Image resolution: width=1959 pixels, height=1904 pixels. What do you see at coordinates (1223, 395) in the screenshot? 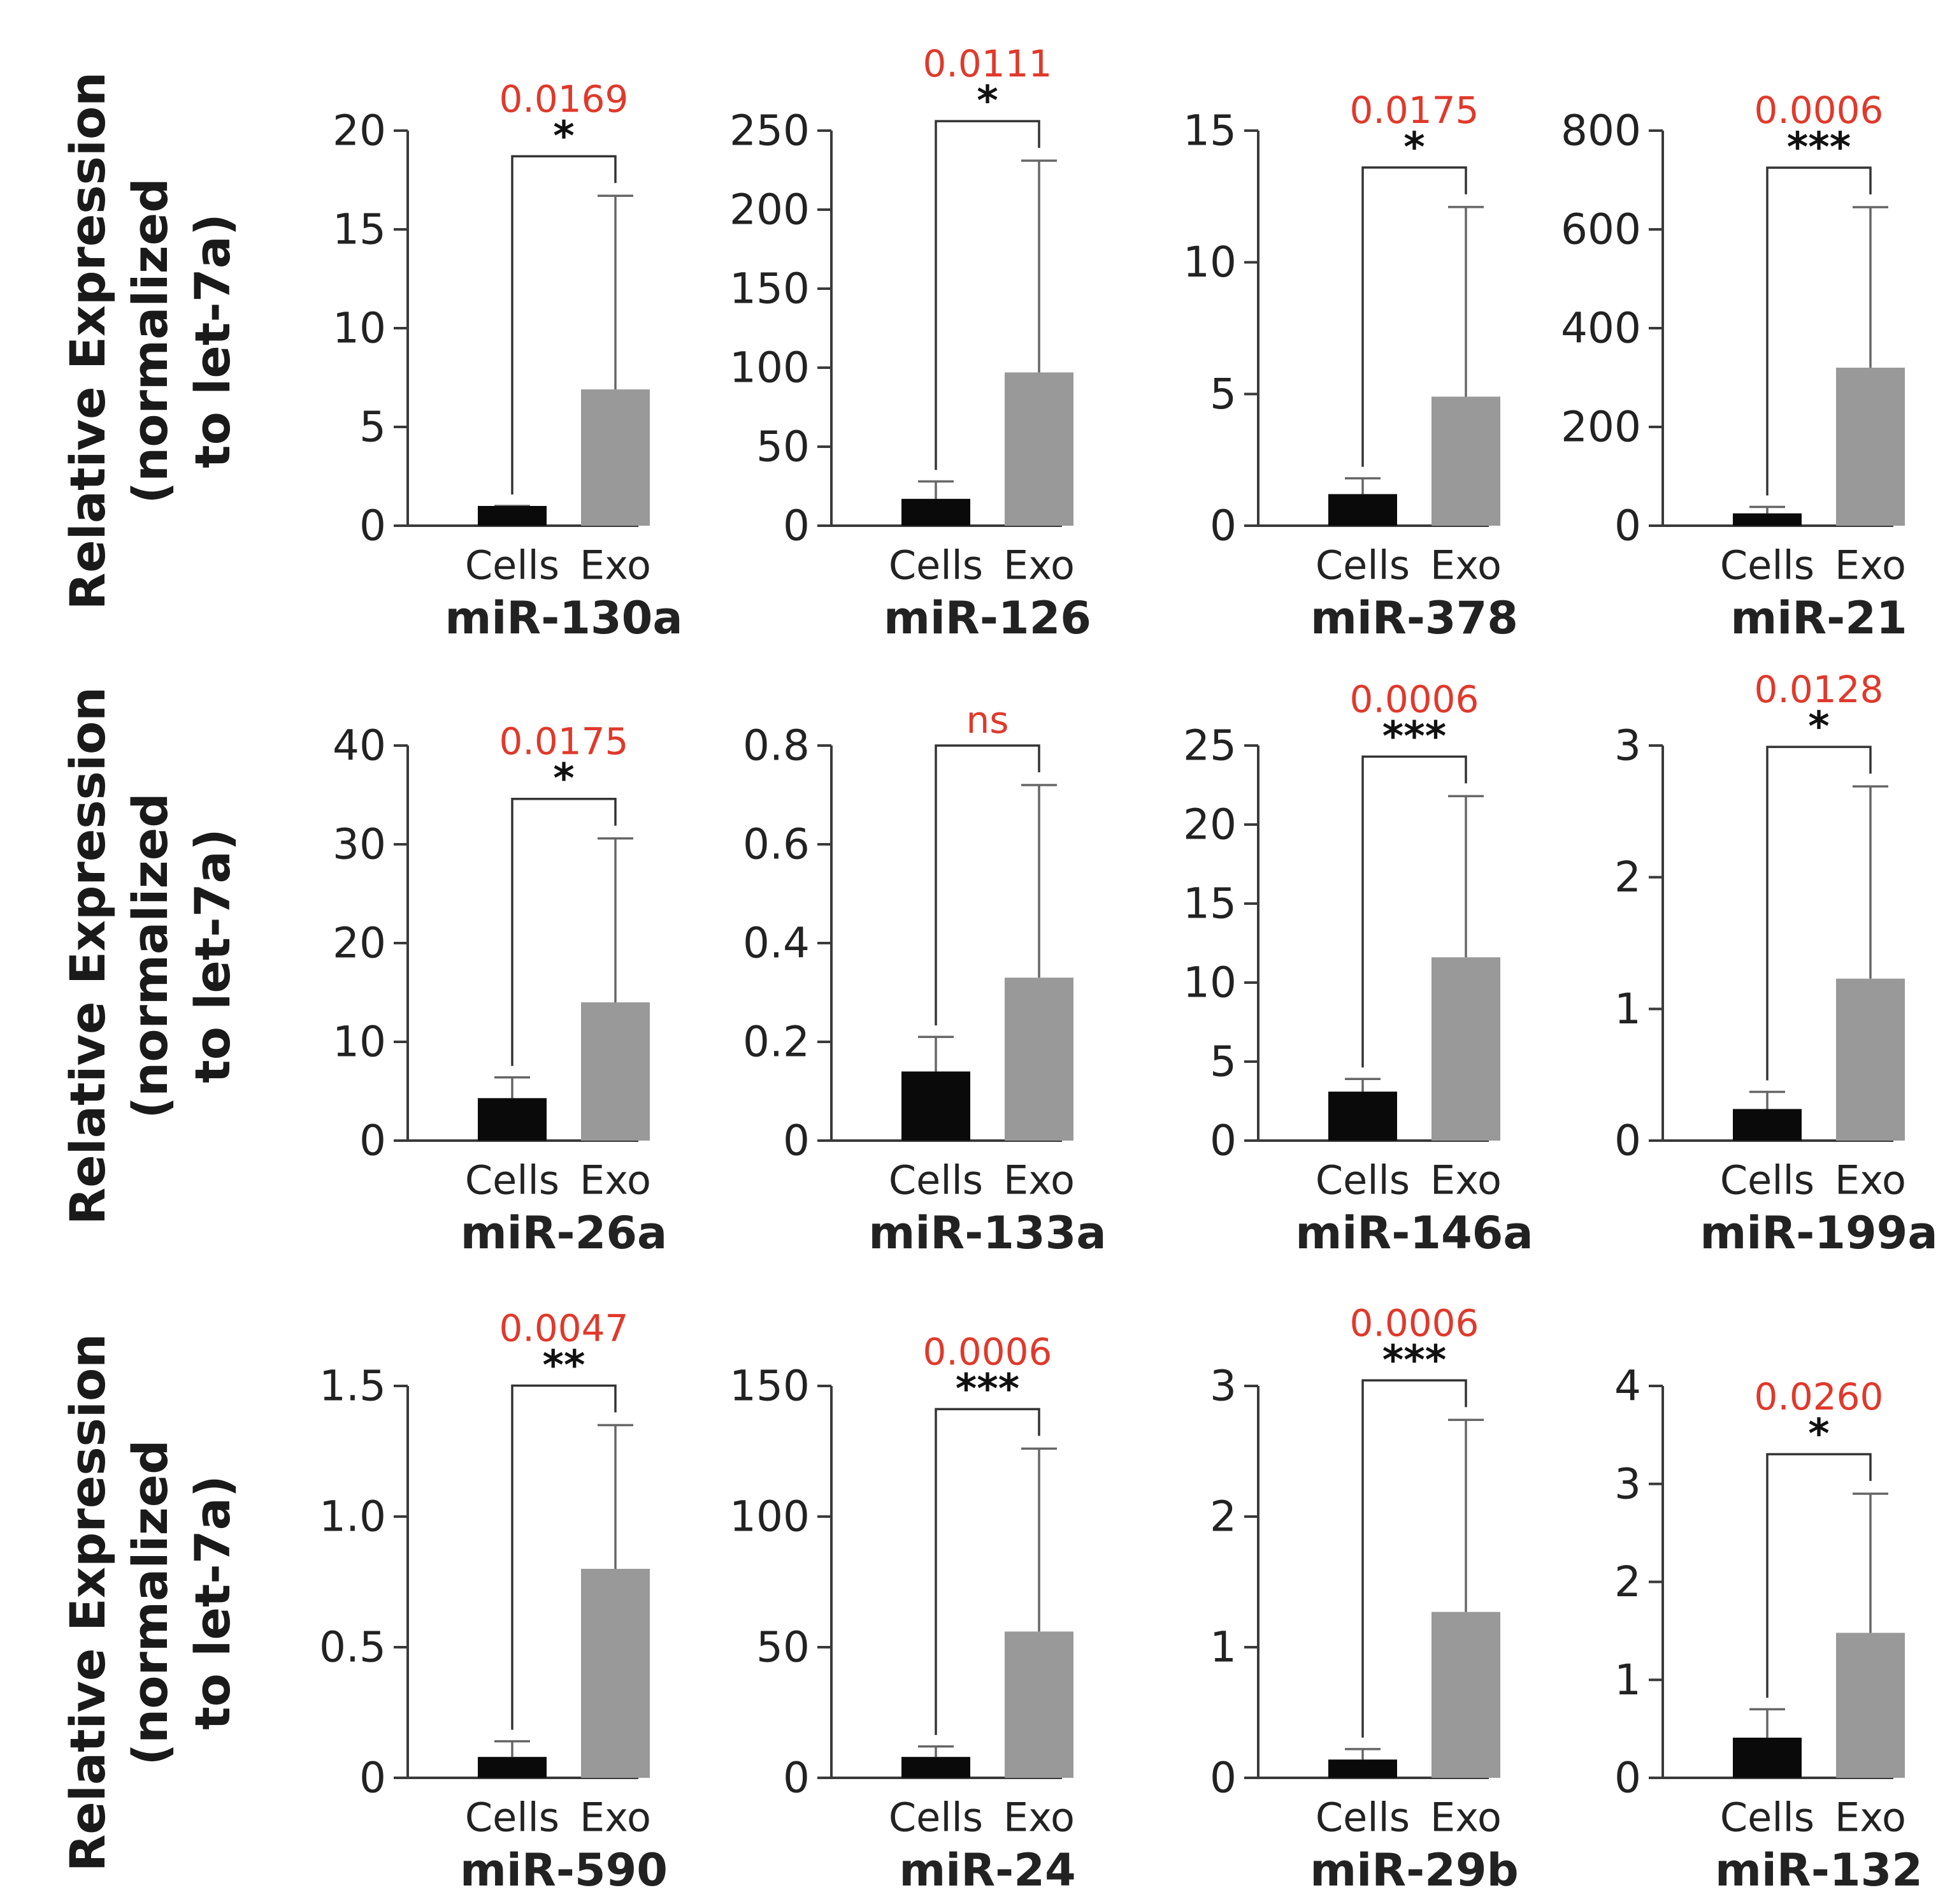
I see `y-tick-label: 5` at bounding box center [1223, 395].